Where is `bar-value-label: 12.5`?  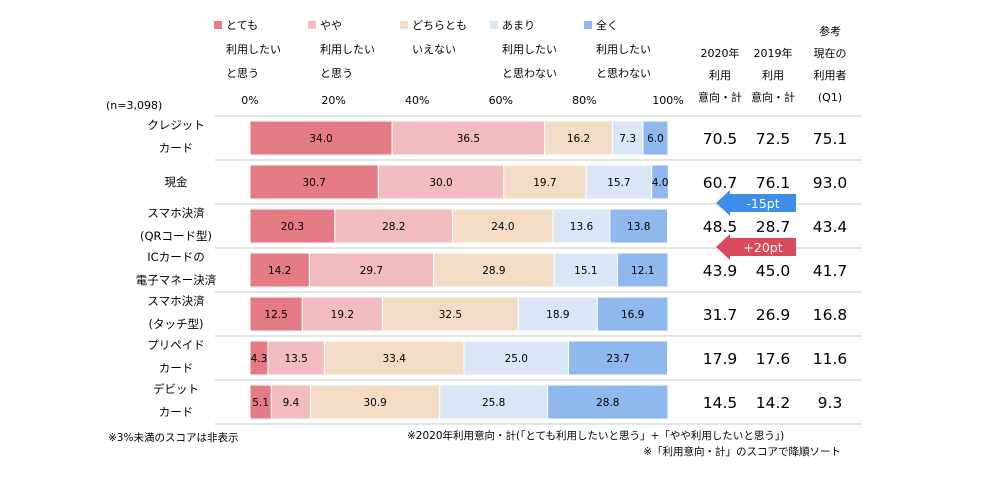 bar-value-label: 12.5 is located at coordinates (275, 315).